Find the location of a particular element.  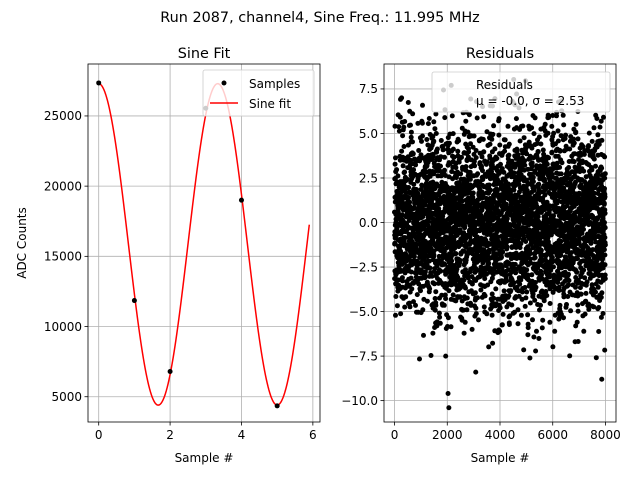

sine-fit-x-tick-label: 4 is located at coordinates (242, 435).